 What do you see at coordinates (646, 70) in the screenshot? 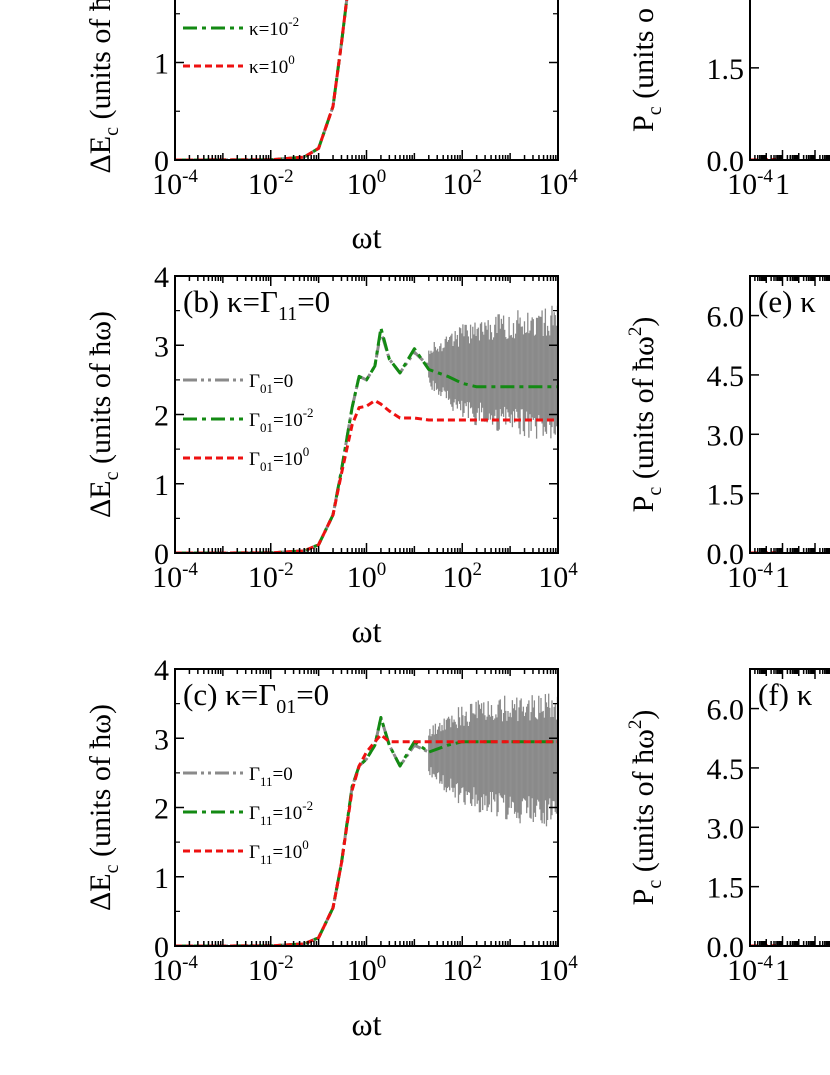
I see `y-axis-label: Pc (units o` at bounding box center [646, 70].